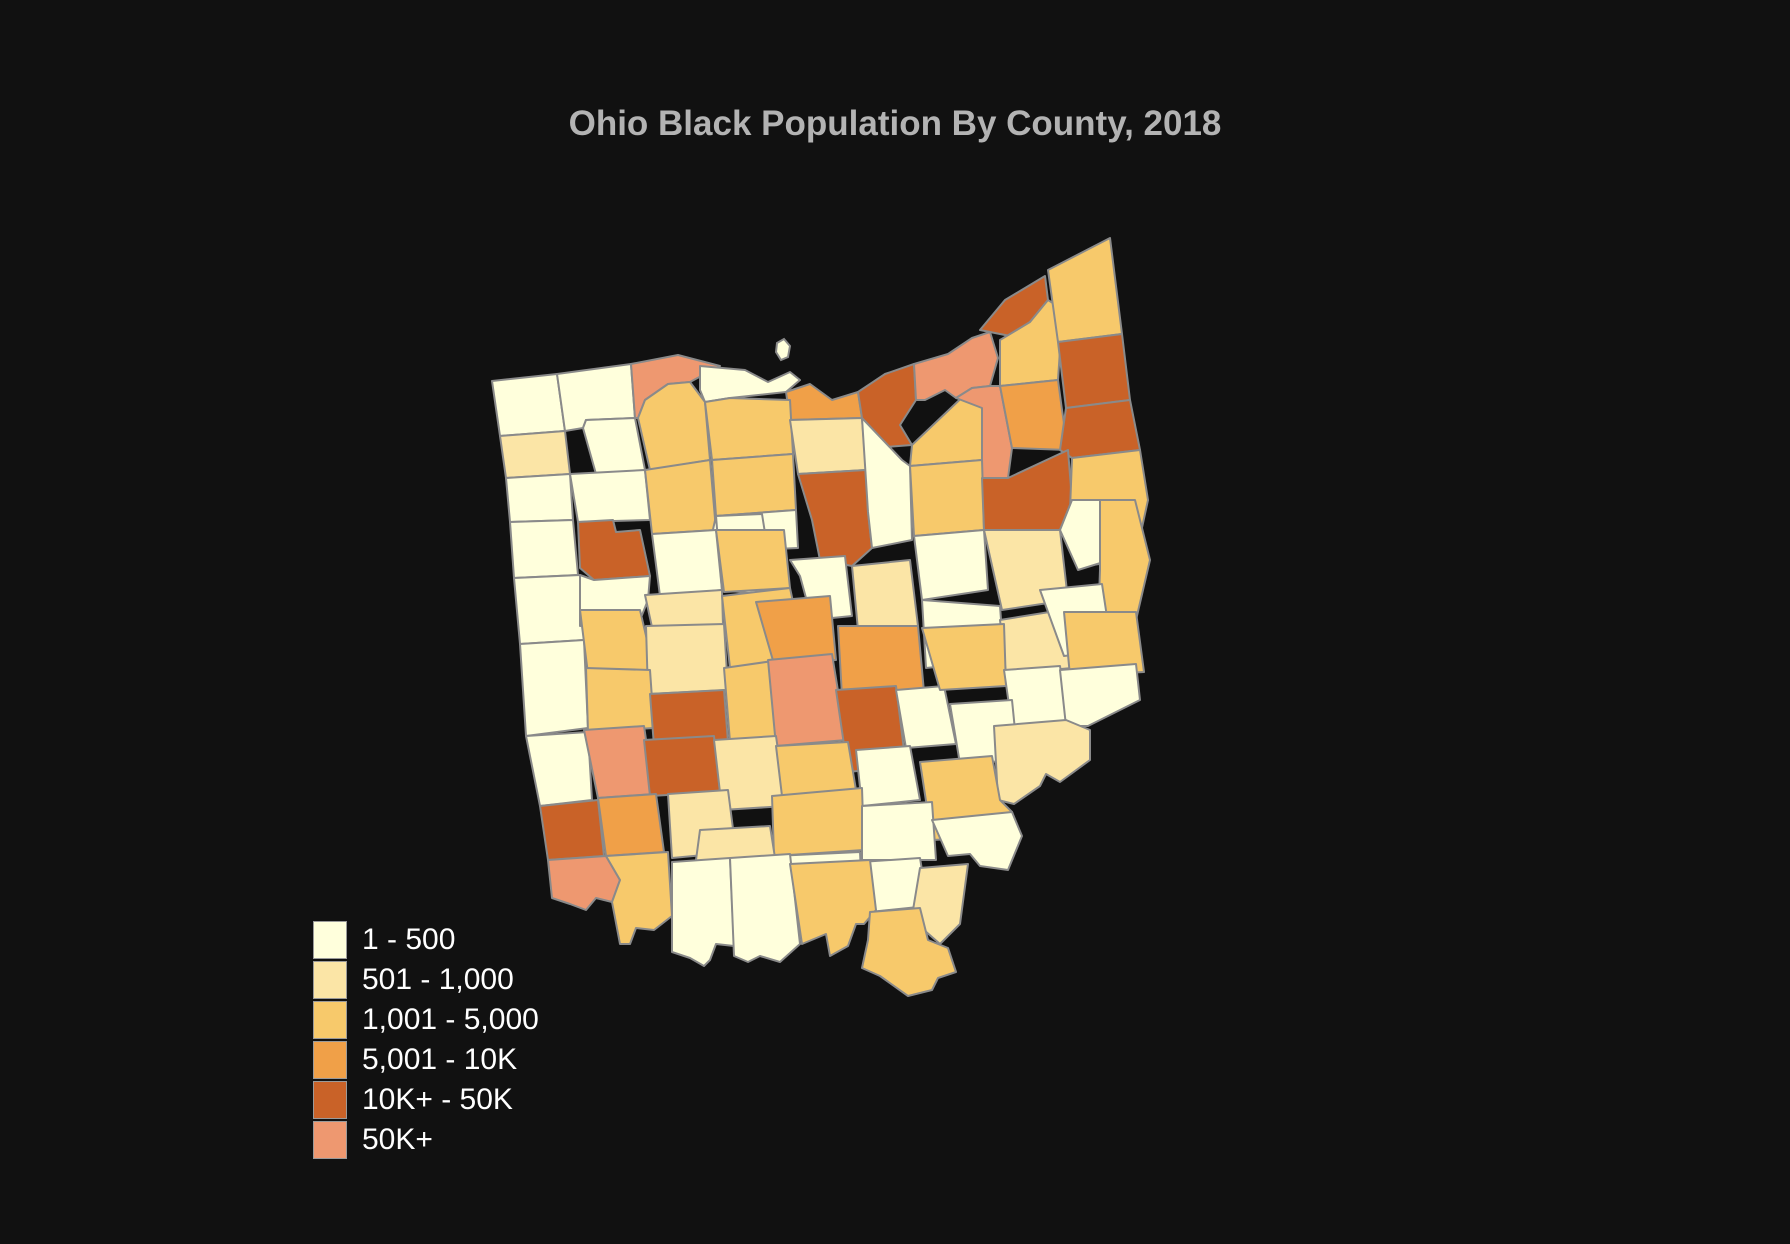 Image resolution: width=1790 pixels, height=1244 pixels. I want to click on legend-item: 1,001 - 5,000, so click(426, 1020).